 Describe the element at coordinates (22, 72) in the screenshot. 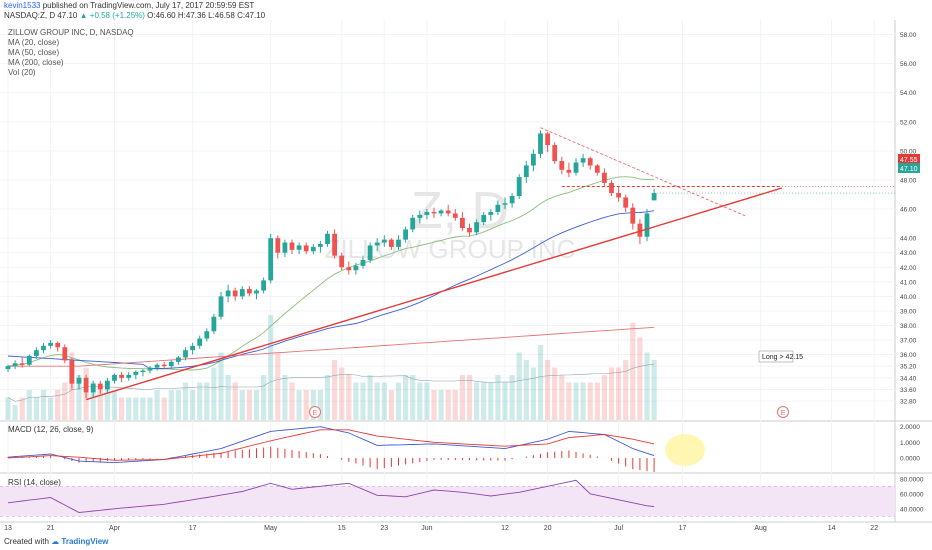

I see `legend-volume: Vol (20)` at that location.